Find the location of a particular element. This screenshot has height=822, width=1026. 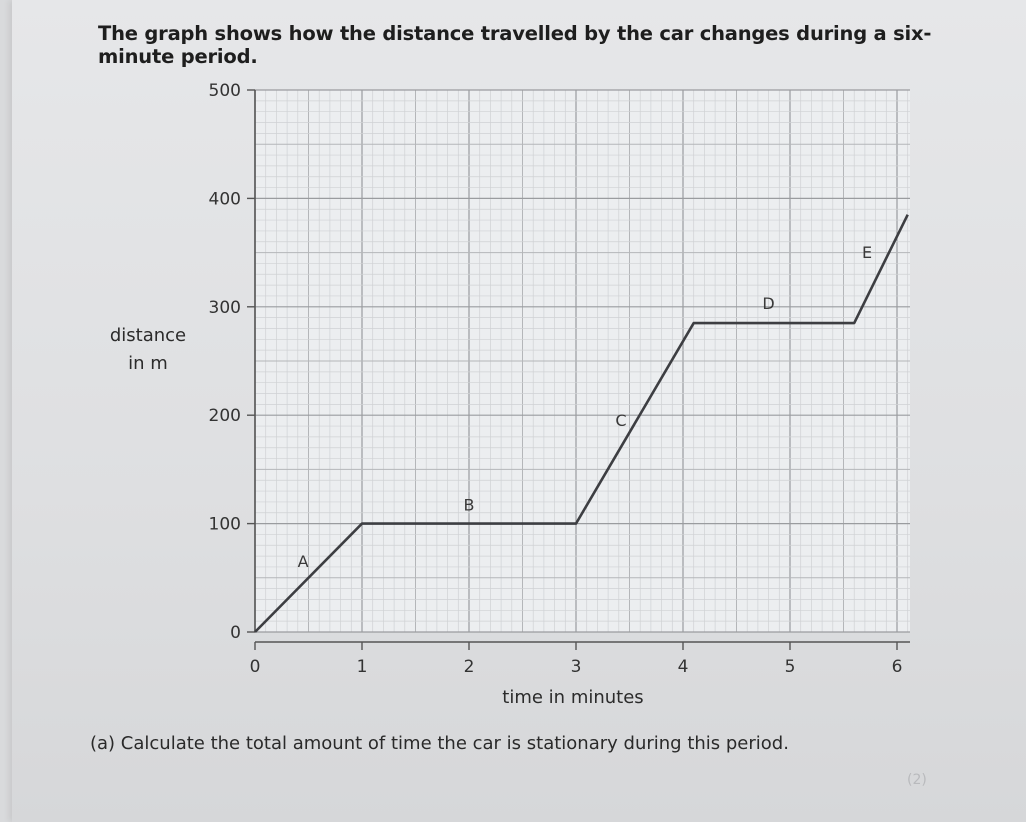

x-tick-label: 5 is located at coordinates (790, 667).